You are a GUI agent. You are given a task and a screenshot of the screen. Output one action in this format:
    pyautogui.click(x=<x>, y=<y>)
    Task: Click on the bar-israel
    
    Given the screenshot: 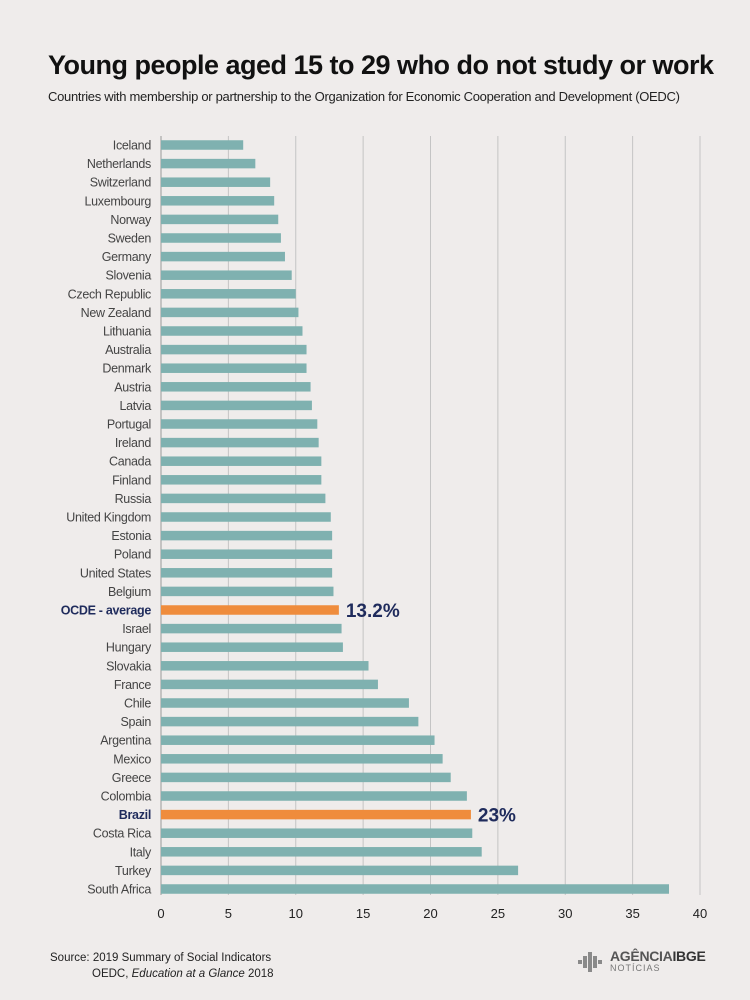 What is the action you would take?
    pyautogui.click(x=251, y=628)
    